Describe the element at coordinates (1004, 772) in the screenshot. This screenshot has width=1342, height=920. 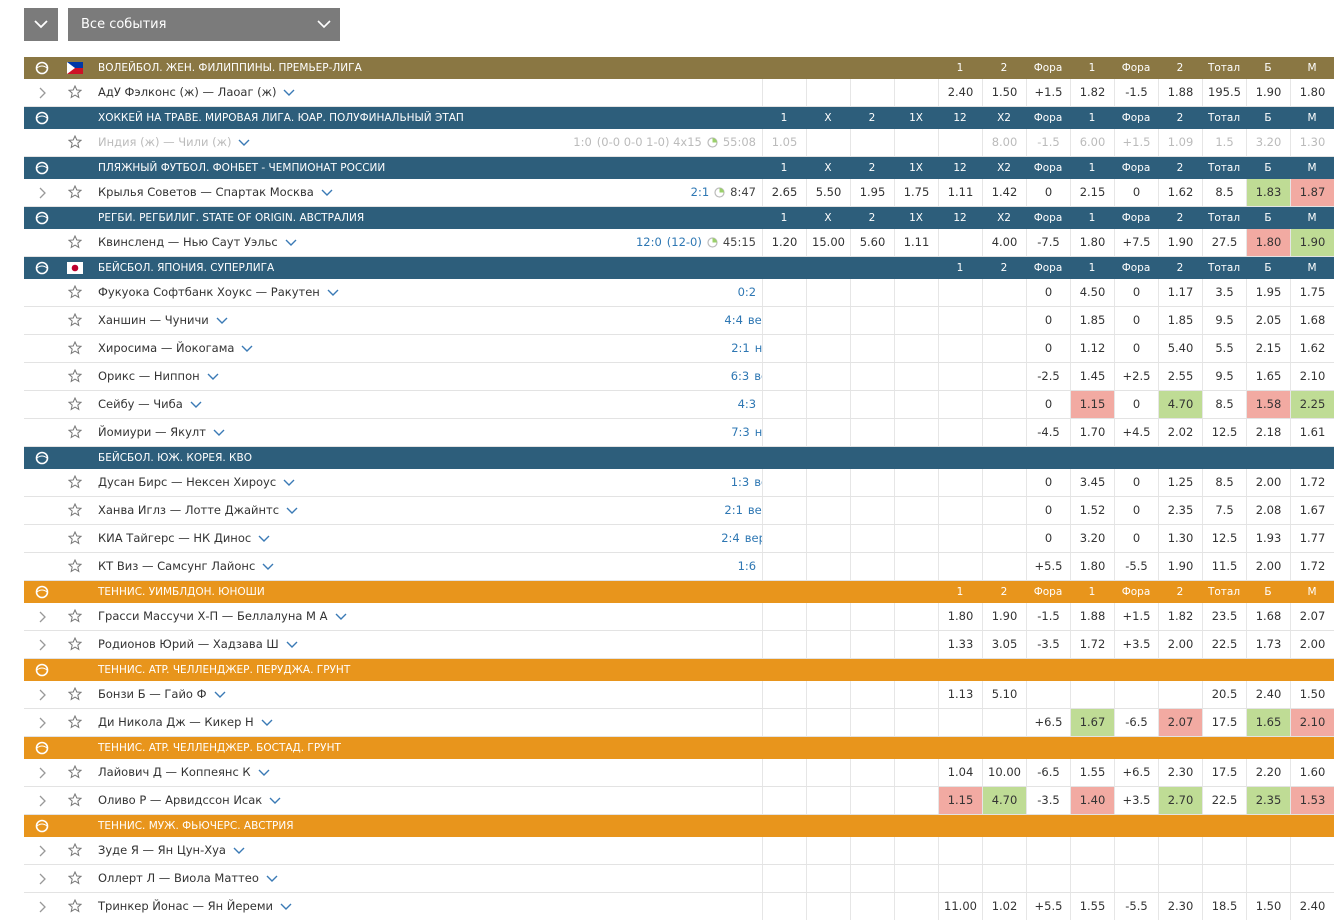
I see `odds-cell: 10.00` at that location.